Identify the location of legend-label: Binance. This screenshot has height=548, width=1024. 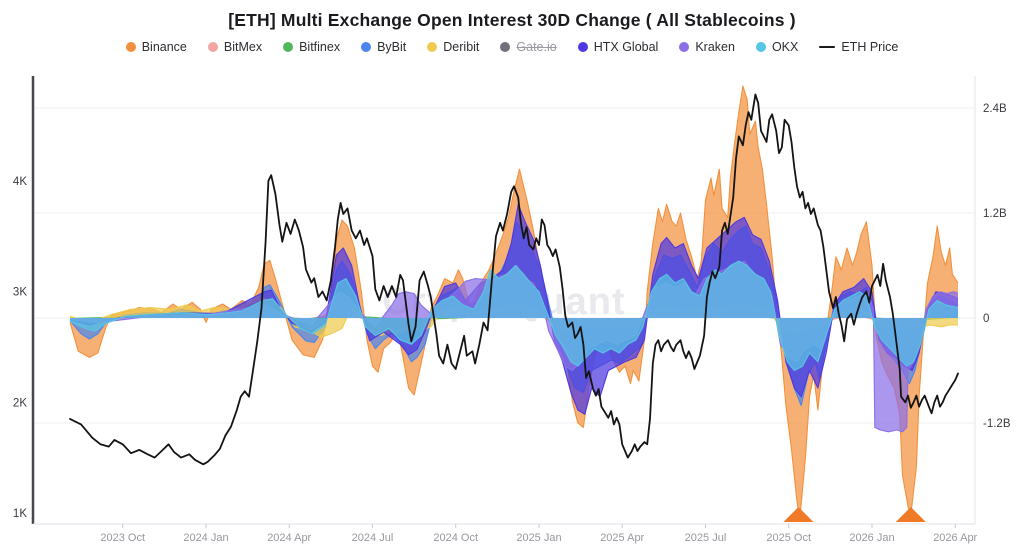
(164, 47).